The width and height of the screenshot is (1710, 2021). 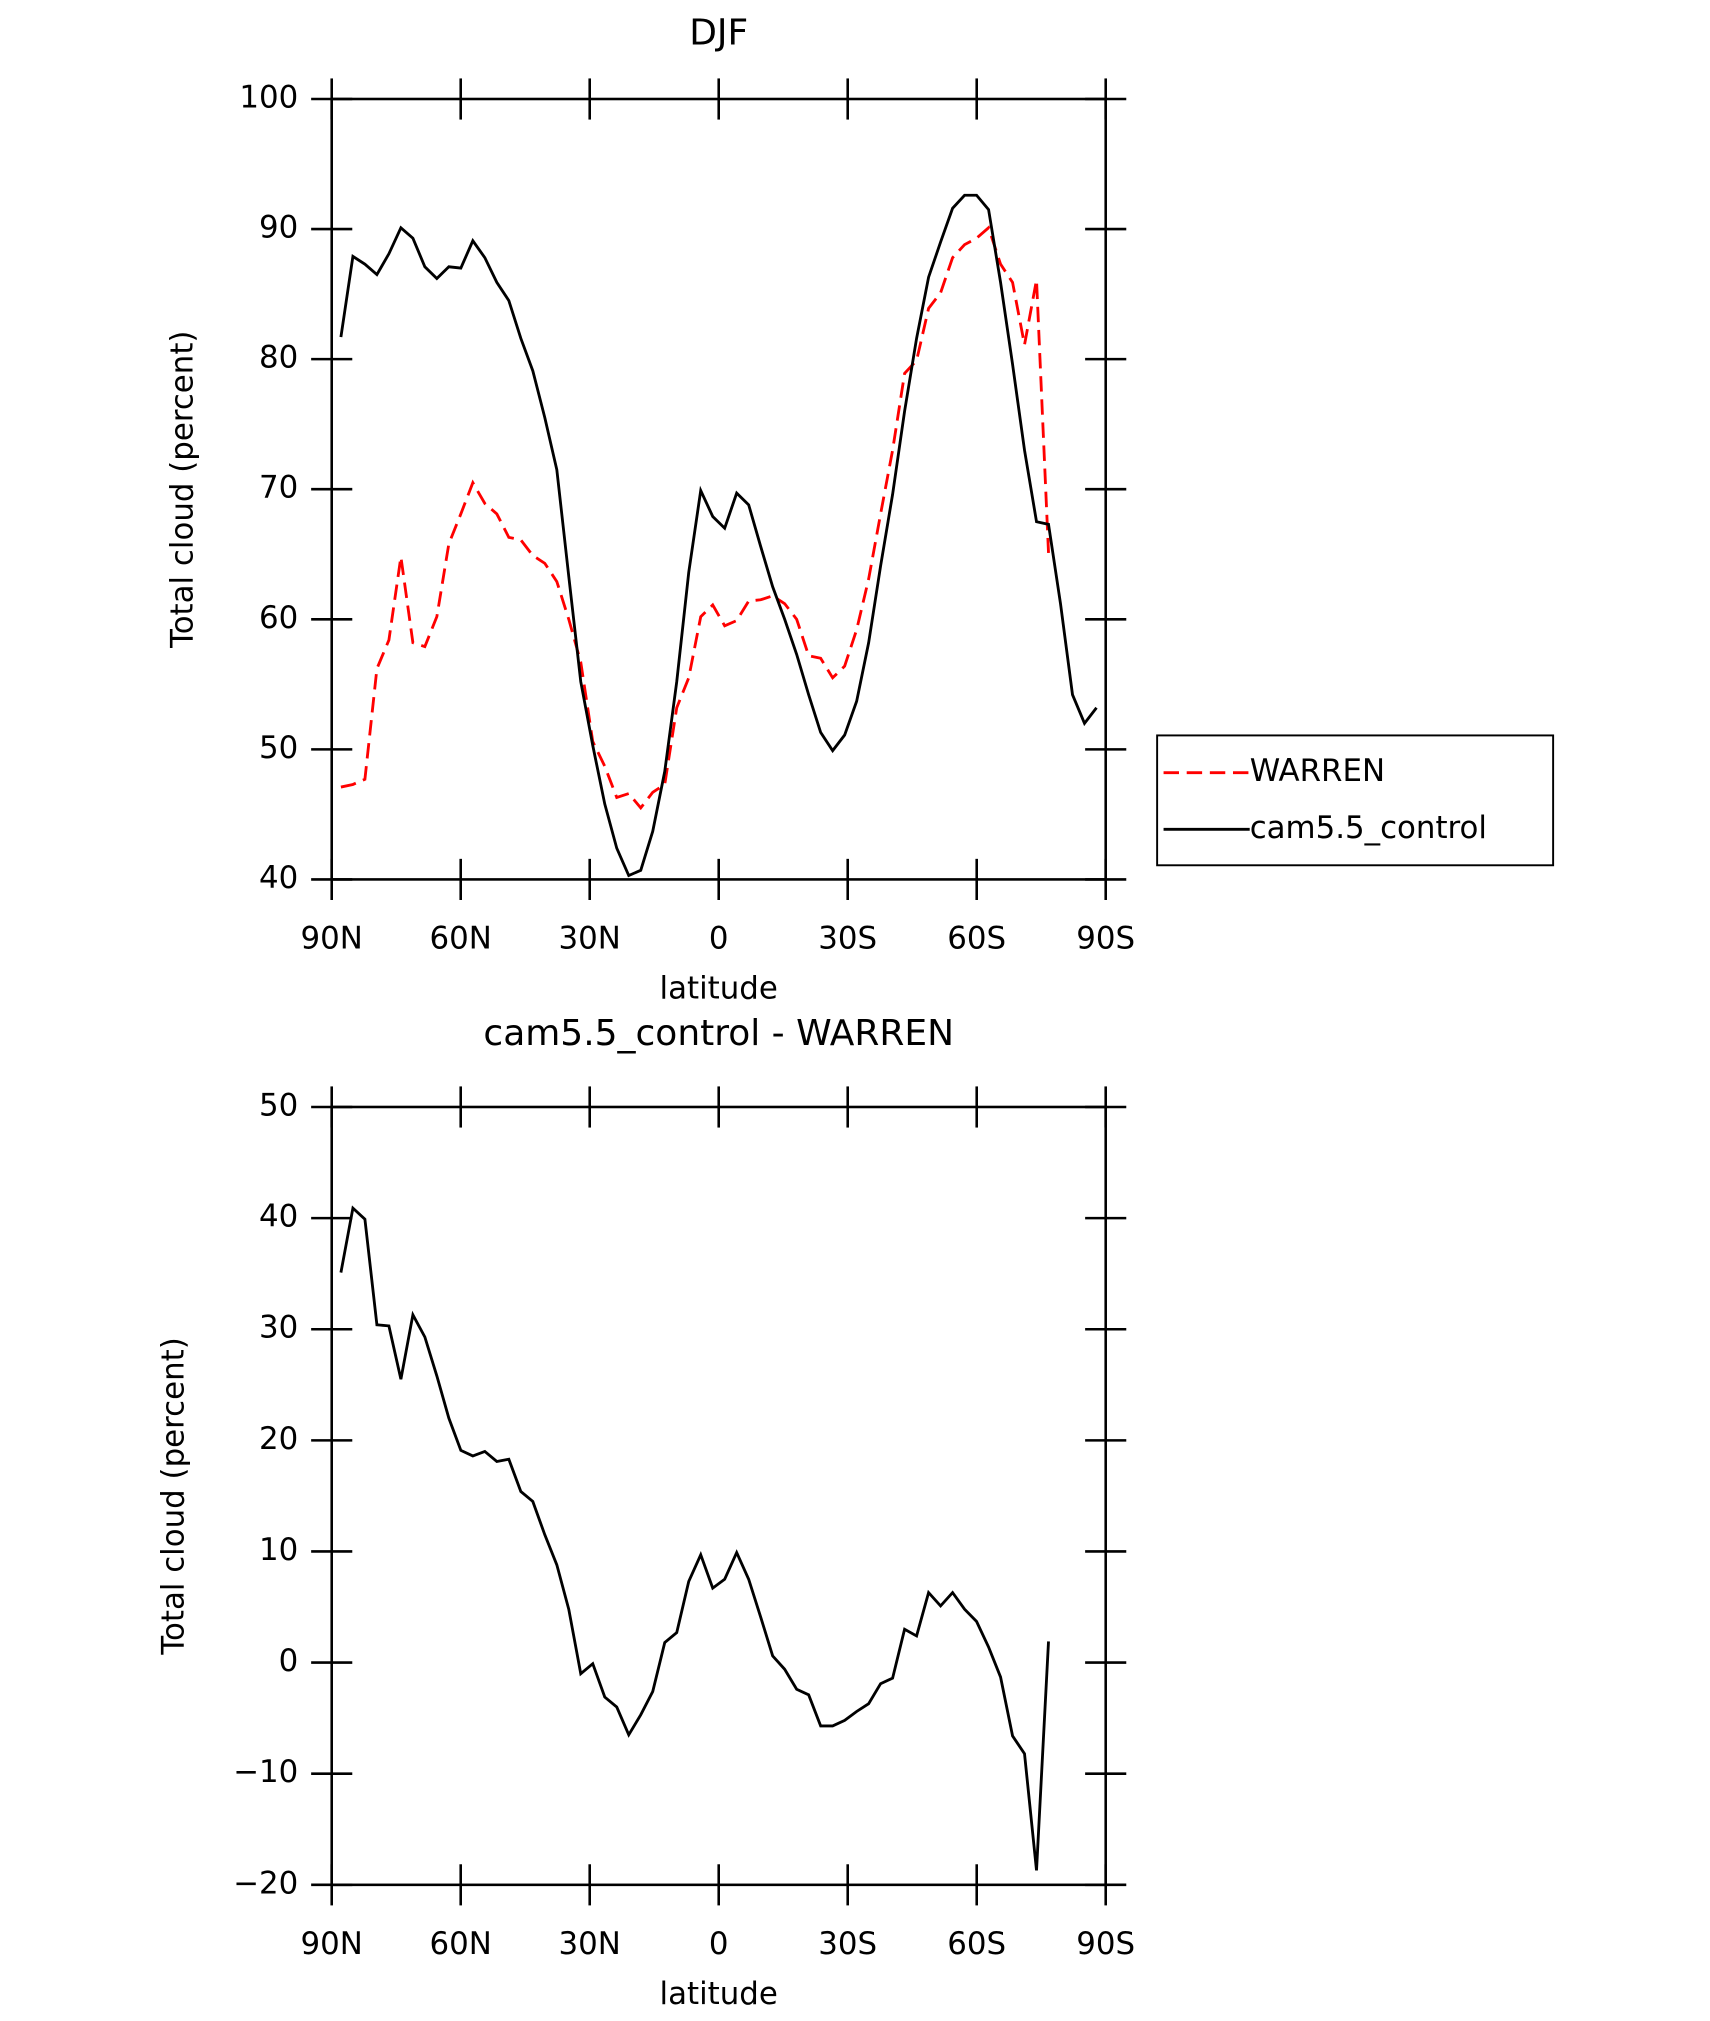 I want to click on y-tick-label: 0, so click(x=289, y=1661).